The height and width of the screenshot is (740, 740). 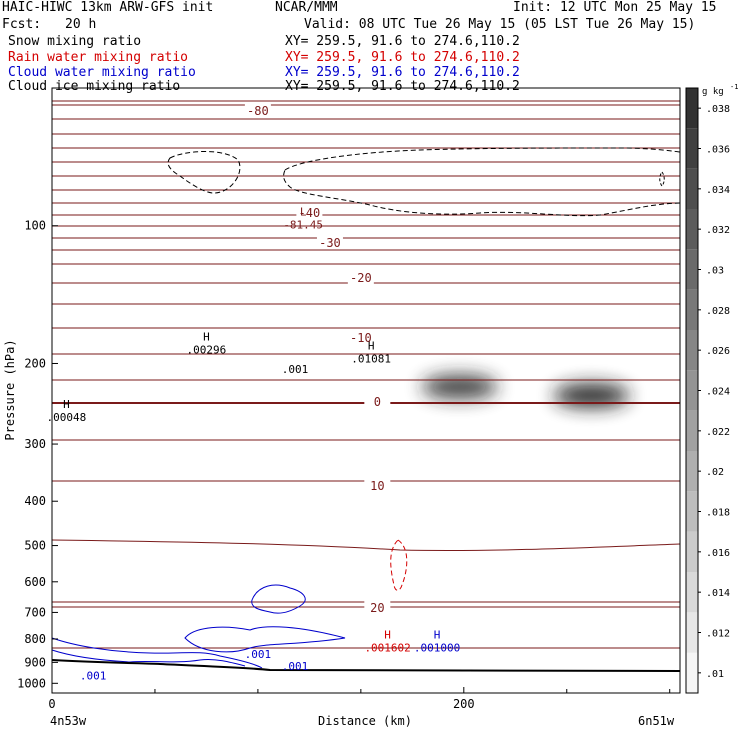 What do you see at coordinates (713, 92) in the screenshot?
I see `colorbar-unit: g kg` at bounding box center [713, 92].